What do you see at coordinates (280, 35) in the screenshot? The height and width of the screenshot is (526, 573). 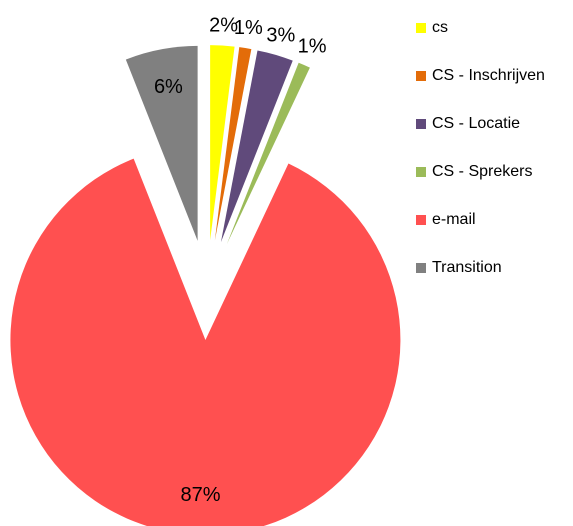 I see `data-label: 3%` at bounding box center [280, 35].